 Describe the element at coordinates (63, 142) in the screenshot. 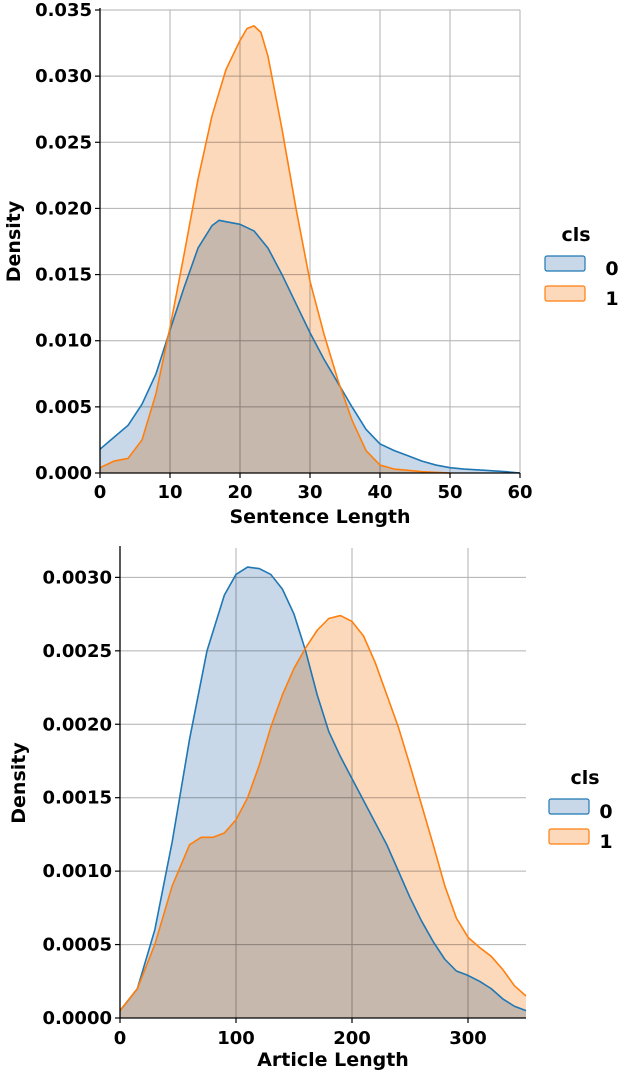

I see `y-tick-label: 0.025` at that location.